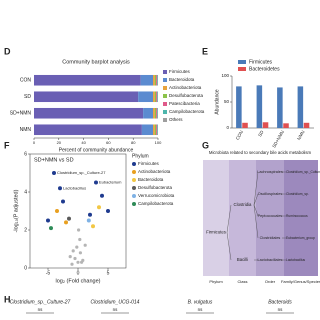  I want to click on y-tick-label: 4, so click(25, 192).